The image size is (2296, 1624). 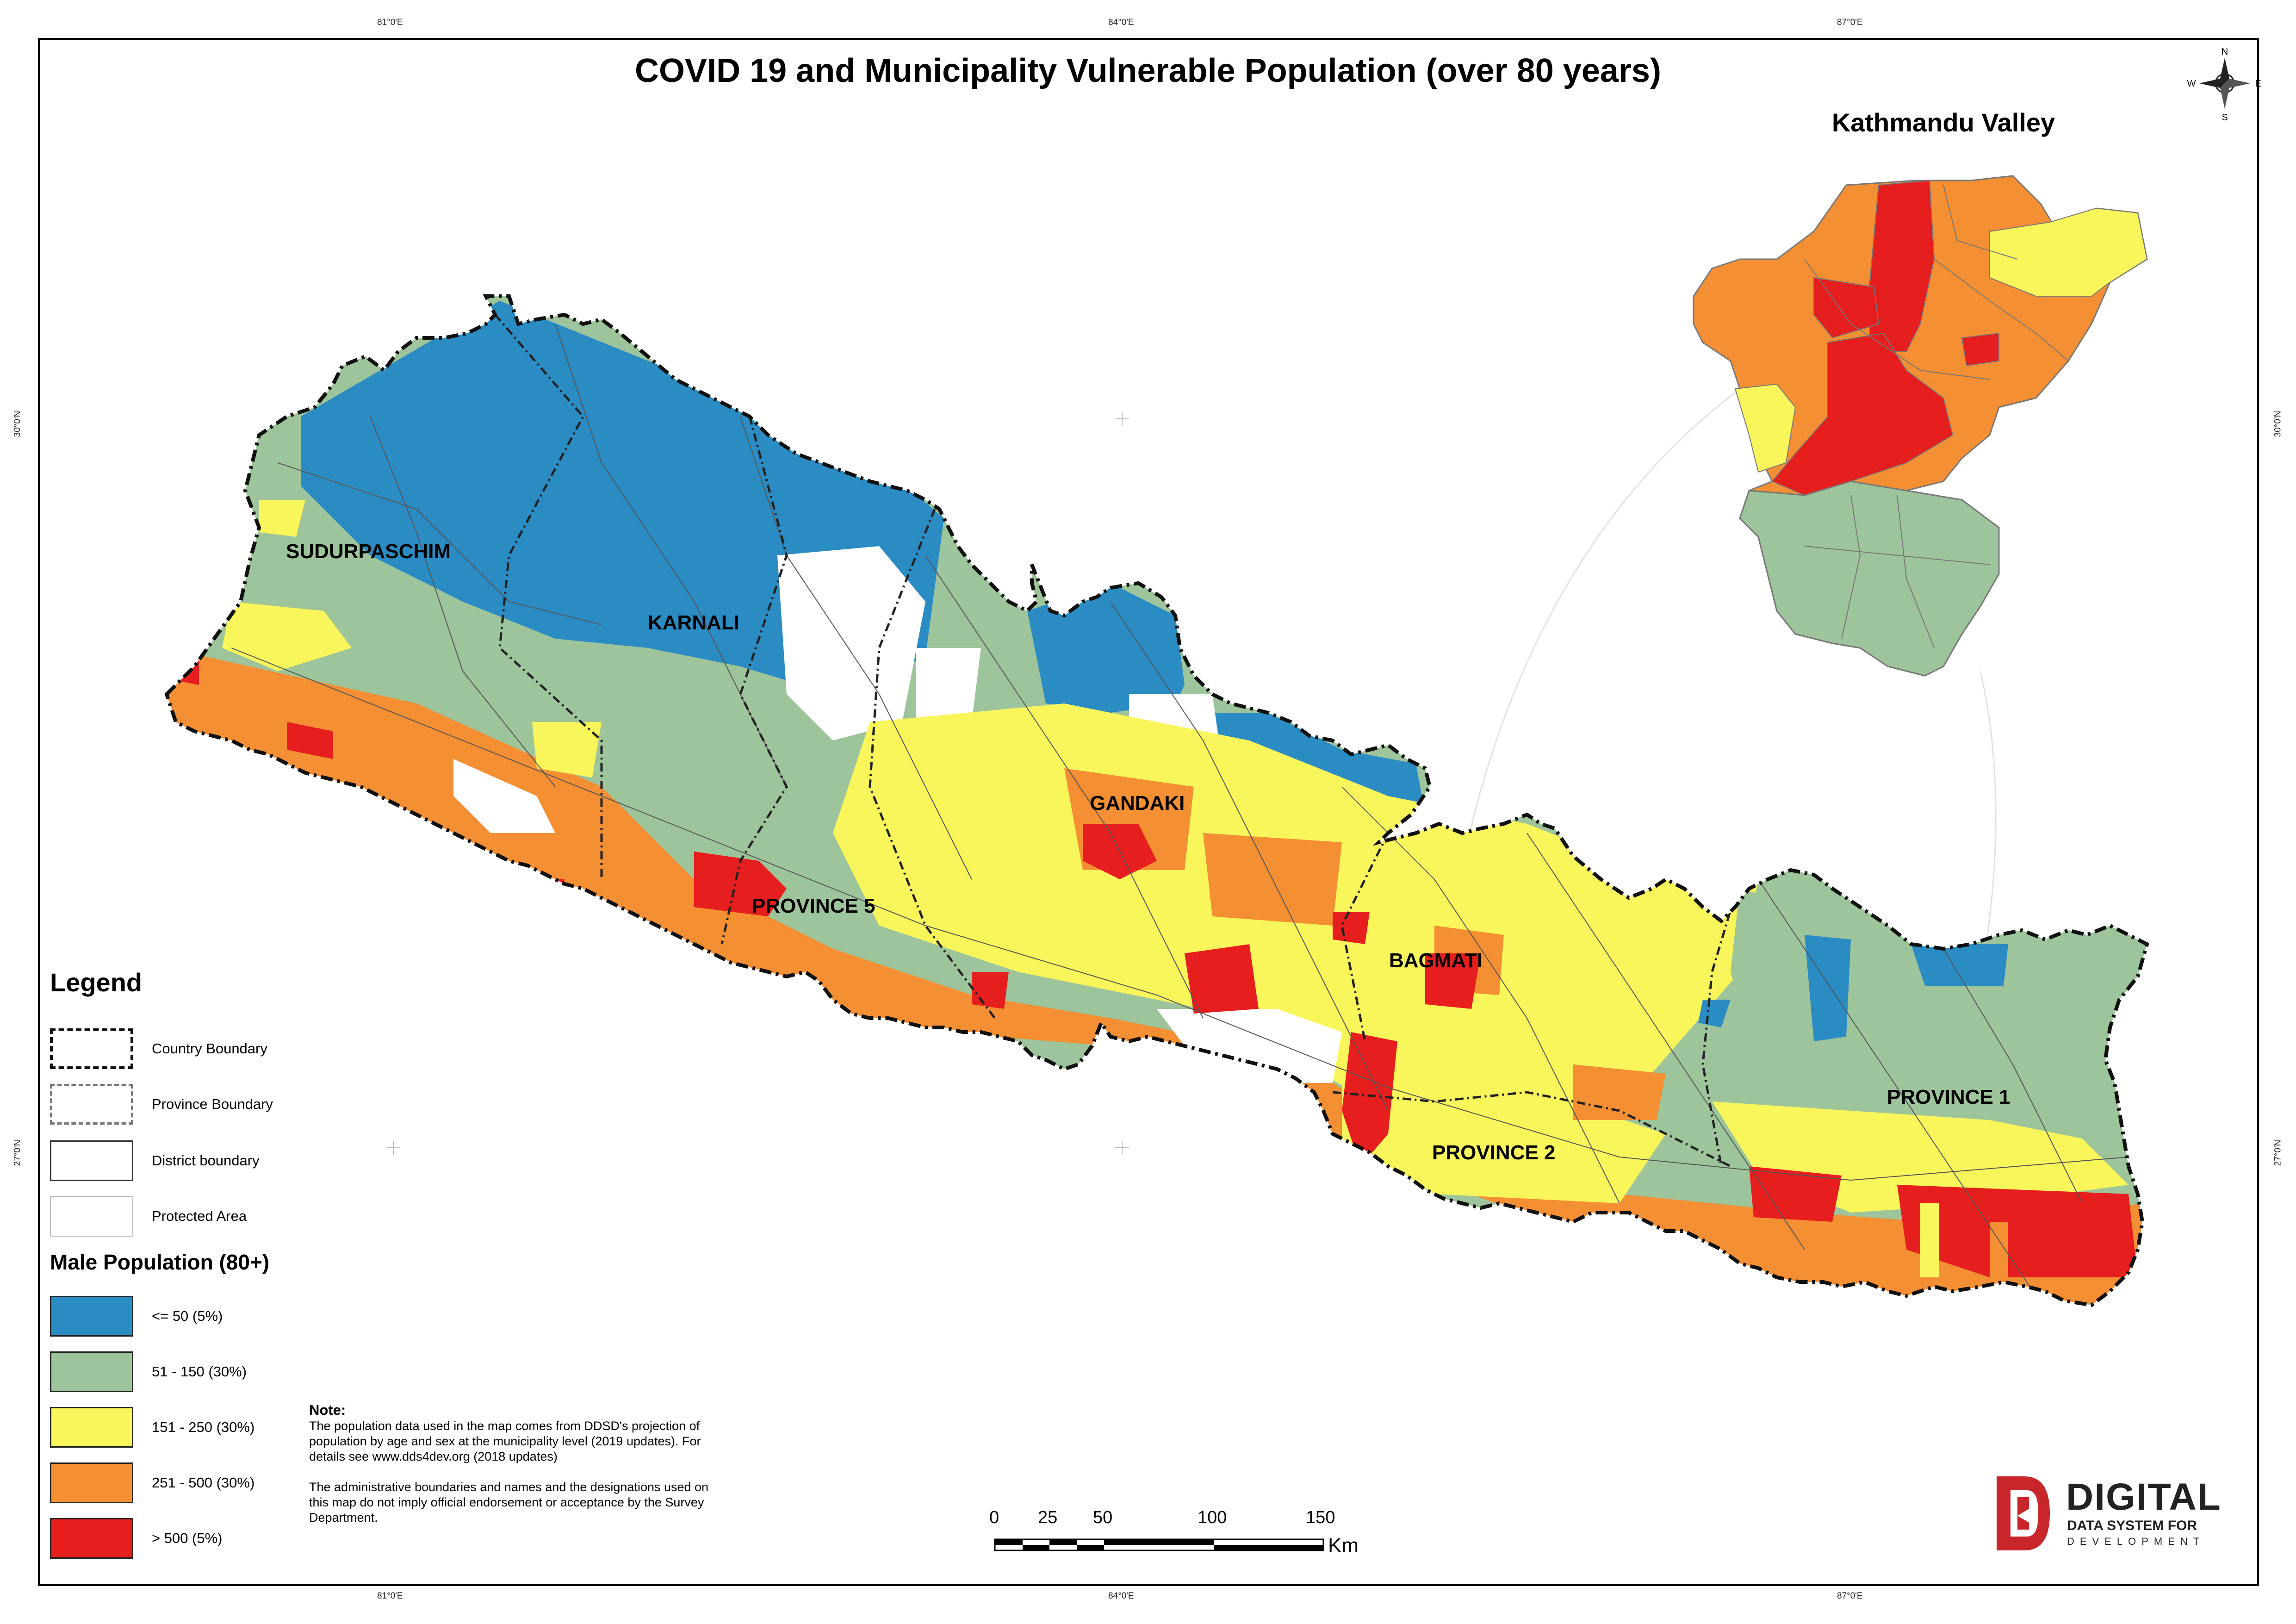 I want to click on north-arrow-e: E, so click(x=2258, y=84).